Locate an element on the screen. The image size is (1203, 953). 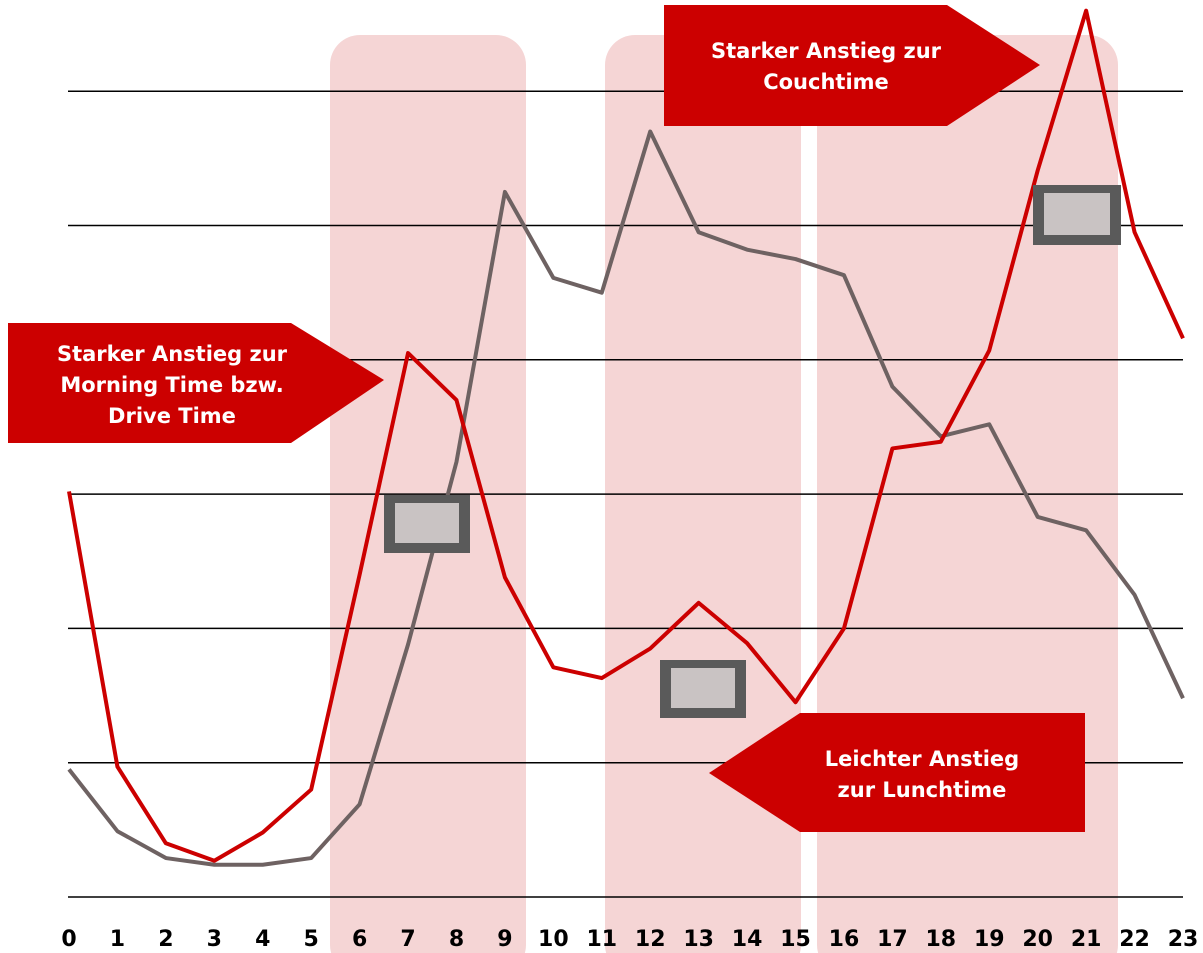
x-tick-label: 7 is located at coordinates (407, 939).